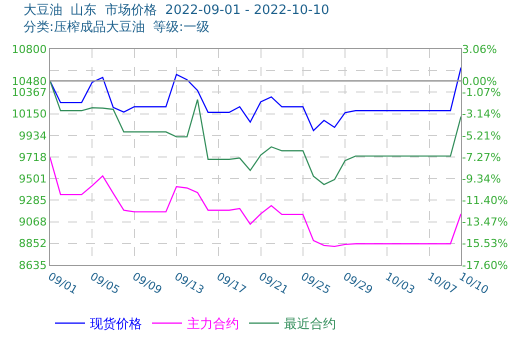  Describe the element at coordinates (481, 157) in the screenshot. I see `y2-tick-label: -7.27%` at that location.